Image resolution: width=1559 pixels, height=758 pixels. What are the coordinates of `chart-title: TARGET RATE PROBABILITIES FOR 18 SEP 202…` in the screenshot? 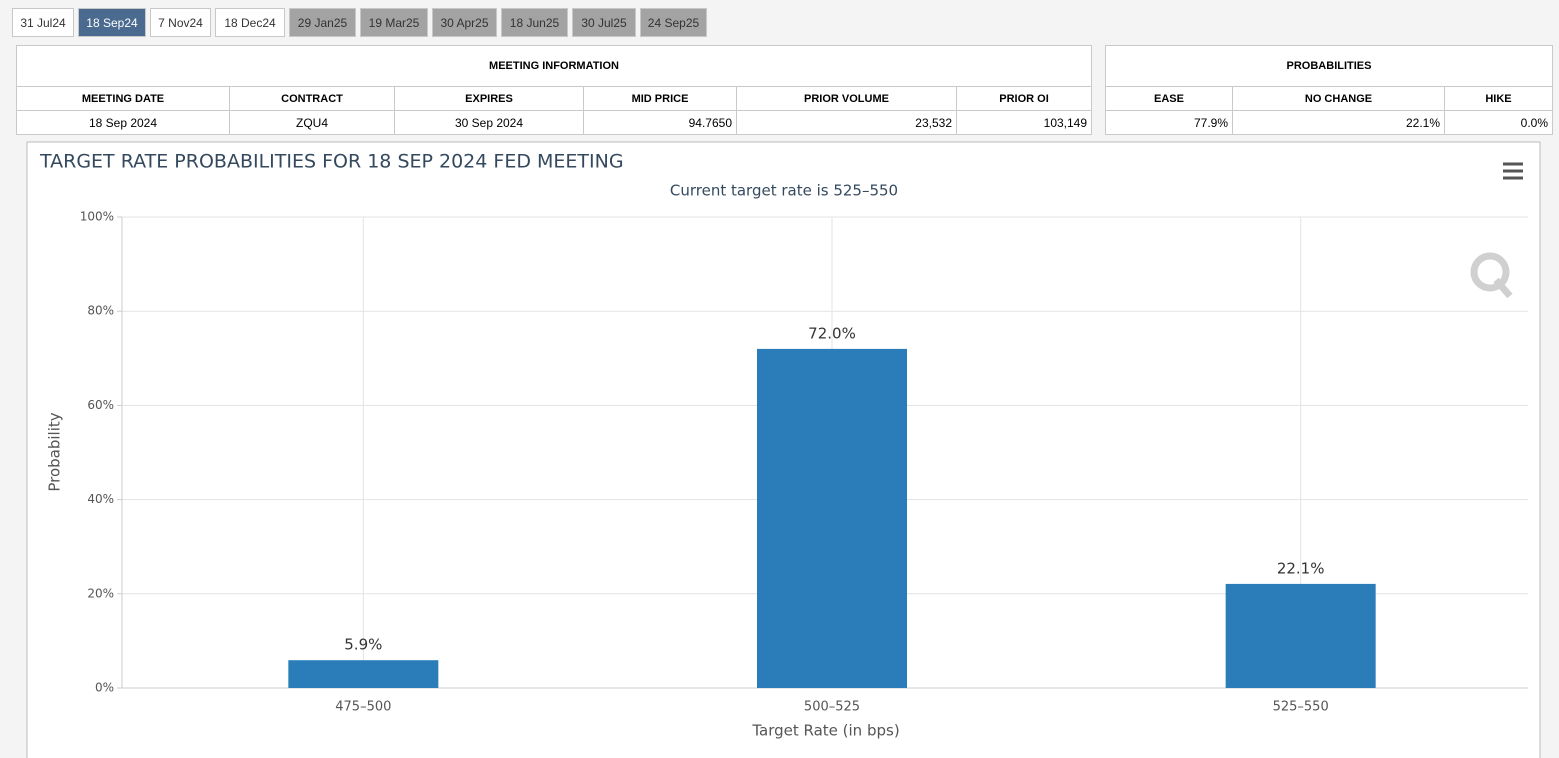 It's located at (331, 162).